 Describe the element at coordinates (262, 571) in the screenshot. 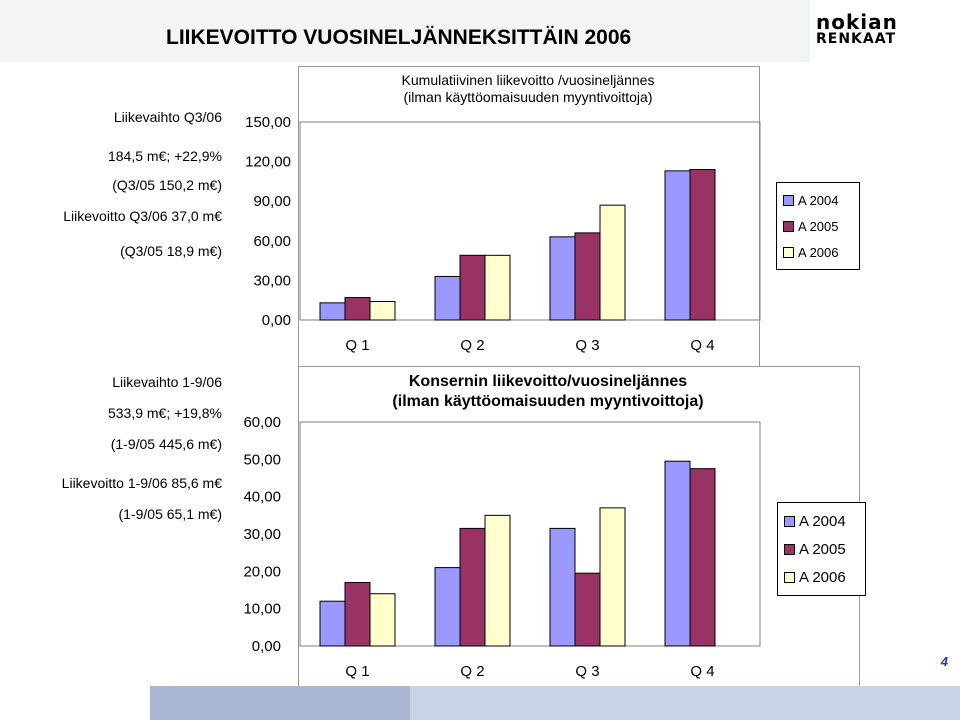

I see `chart-2-y-tick-label: 20,00` at that location.